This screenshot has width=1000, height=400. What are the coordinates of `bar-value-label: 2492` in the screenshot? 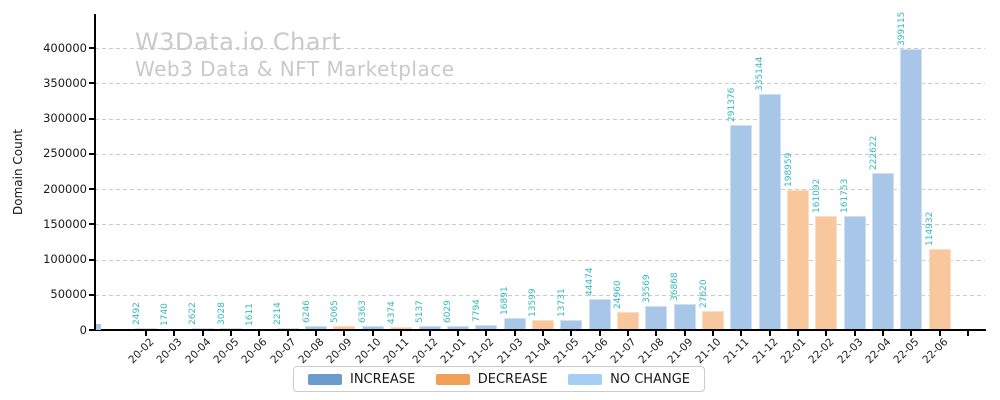 It's located at (136, 314).